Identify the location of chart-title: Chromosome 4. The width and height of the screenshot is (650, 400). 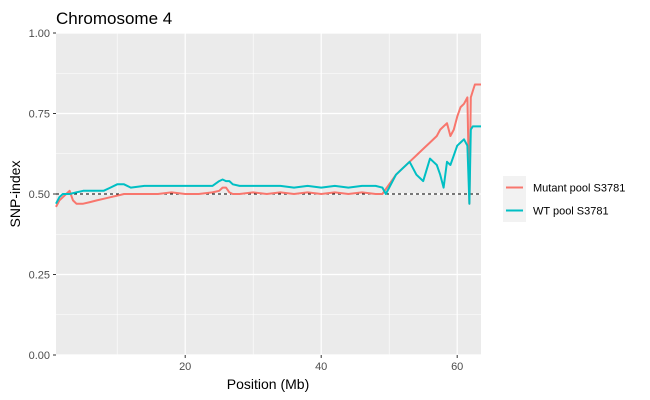
(114, 18).